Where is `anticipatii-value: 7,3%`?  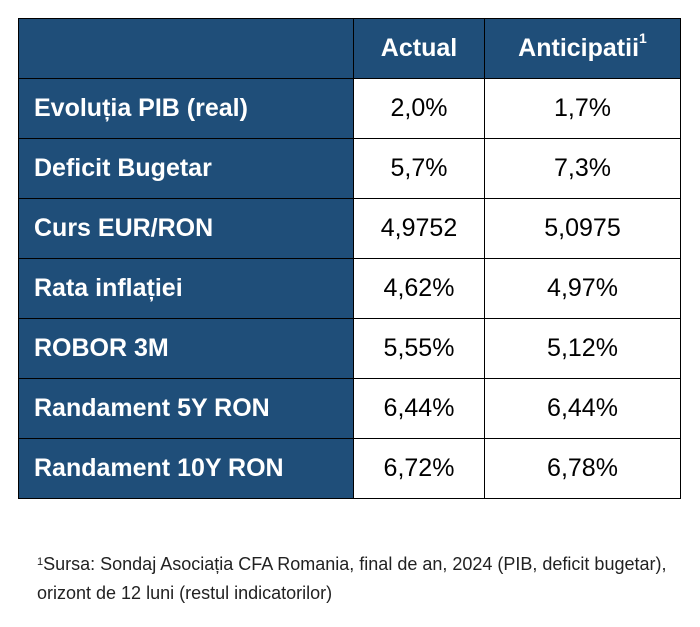 anticipatii-value: 7,3% is located at coordinates (582, 168).